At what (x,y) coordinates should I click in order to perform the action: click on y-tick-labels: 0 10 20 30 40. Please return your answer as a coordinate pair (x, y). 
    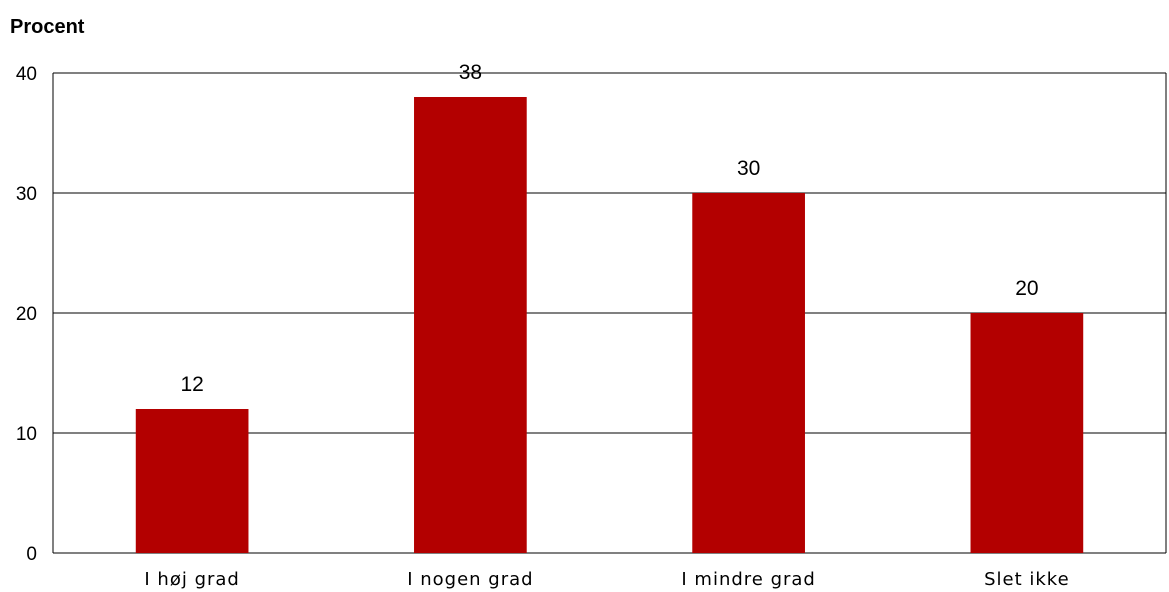
    Looking at the image, I should click on (26, 314).